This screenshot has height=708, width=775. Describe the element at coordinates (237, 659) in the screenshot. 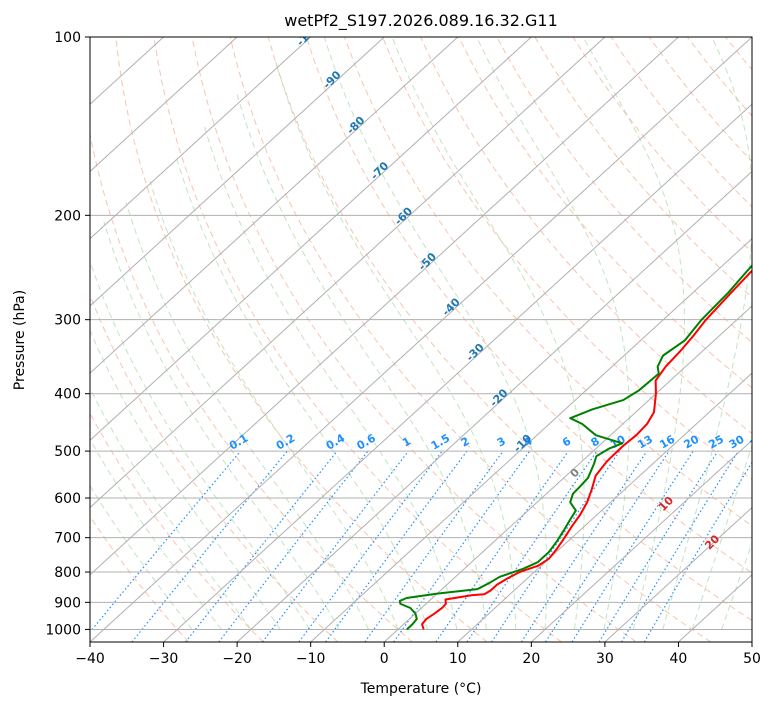

I see `x-tick-label: −20` at that location.